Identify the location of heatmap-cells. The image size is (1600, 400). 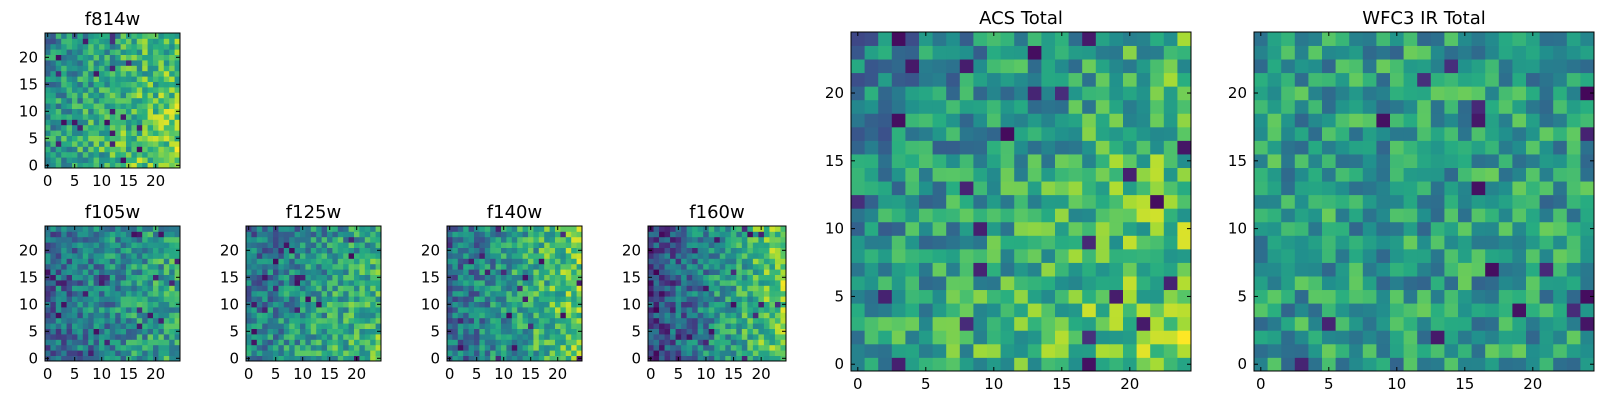
(113, 294).